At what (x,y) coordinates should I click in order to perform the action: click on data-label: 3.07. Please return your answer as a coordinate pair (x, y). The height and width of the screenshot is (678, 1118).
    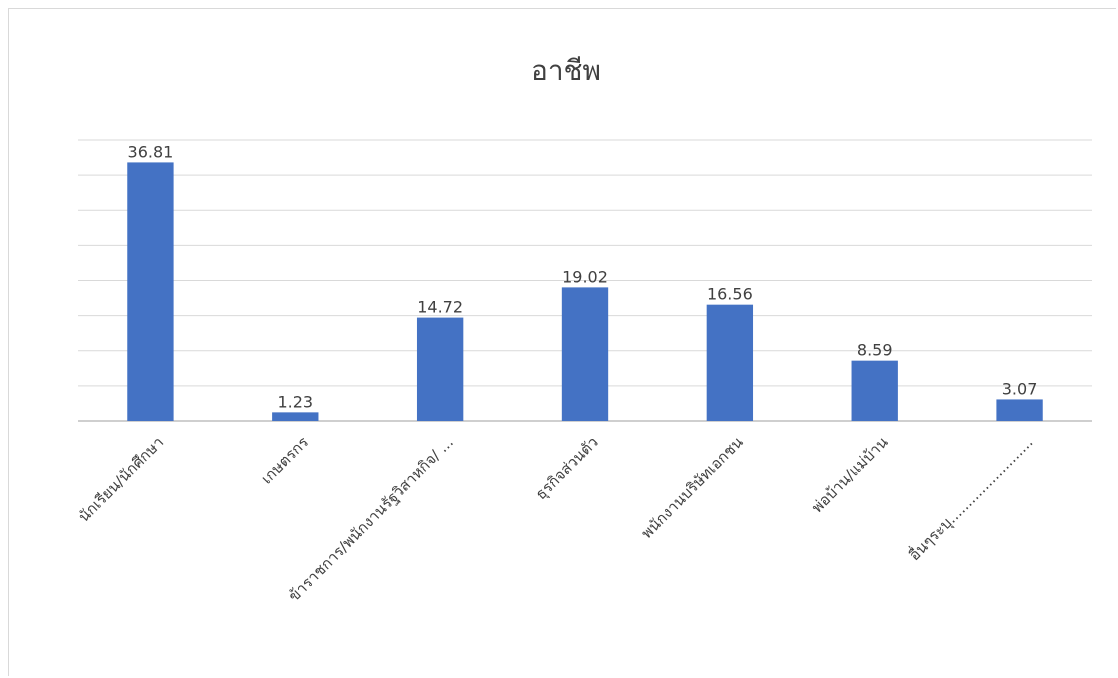
    Looking at the image, I should click on (1020, 388).